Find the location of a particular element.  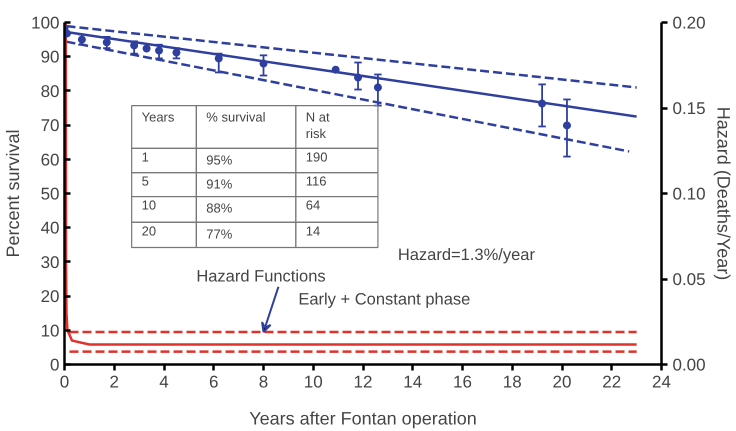

annotation: % survival is located at coordinates (236, 117).